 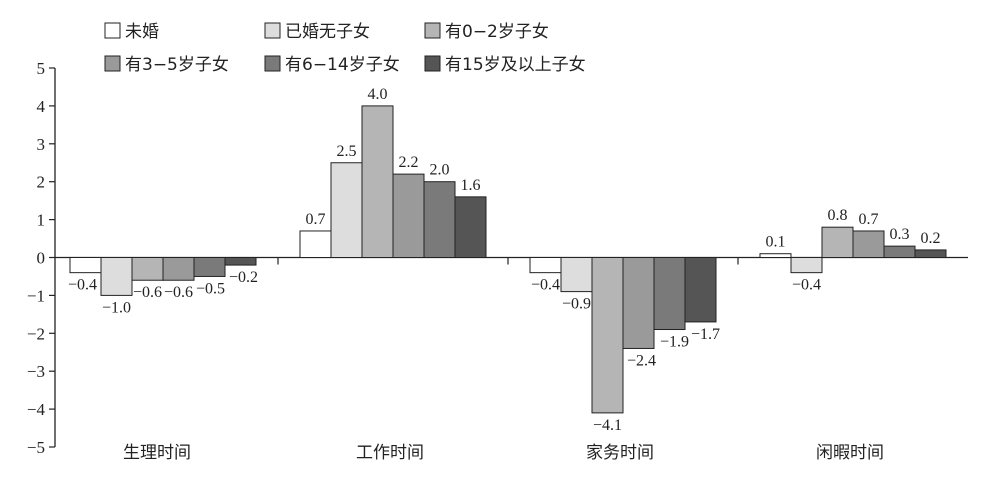 I want to click on legend-label-3: 有0−2岁子女, so click(x=497, y=32).